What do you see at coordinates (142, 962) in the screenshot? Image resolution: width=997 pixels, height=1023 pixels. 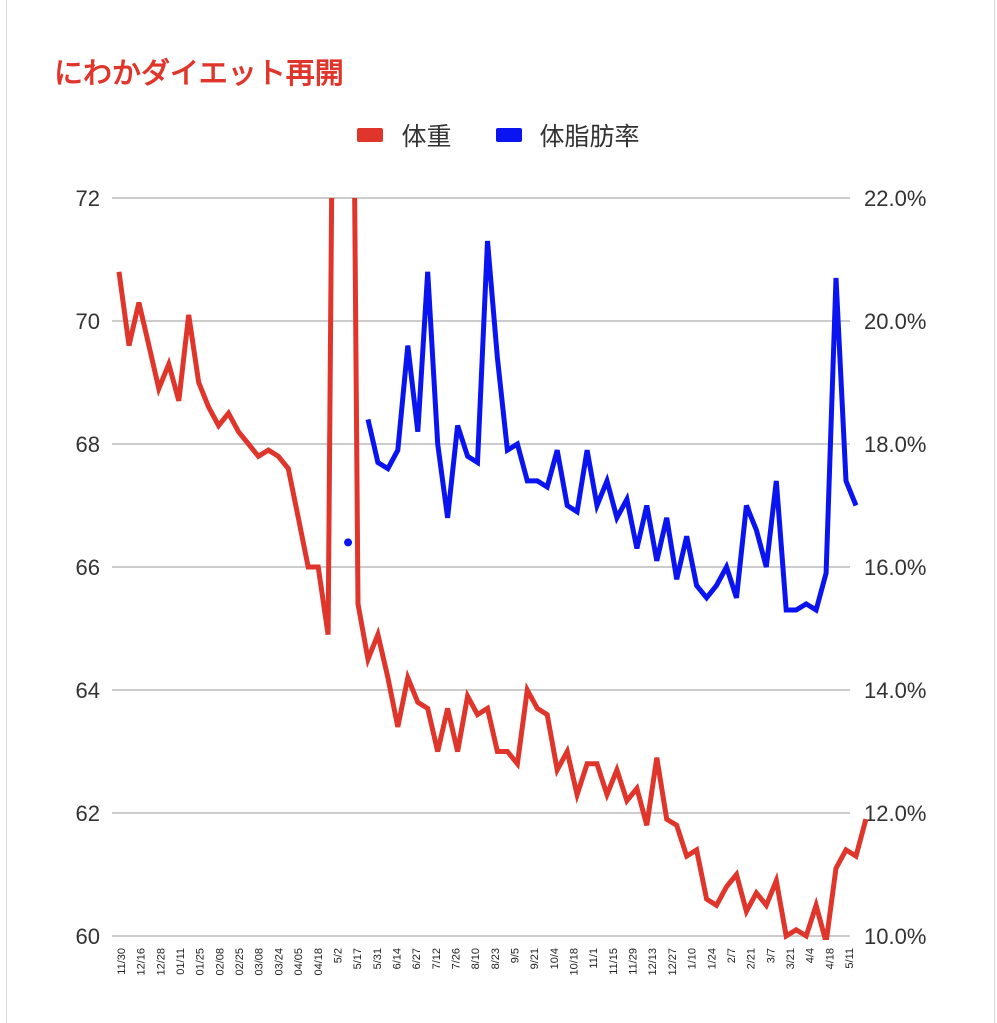 I see `x-axis-tick-label: 12/16` at bounding box center [142, 962].